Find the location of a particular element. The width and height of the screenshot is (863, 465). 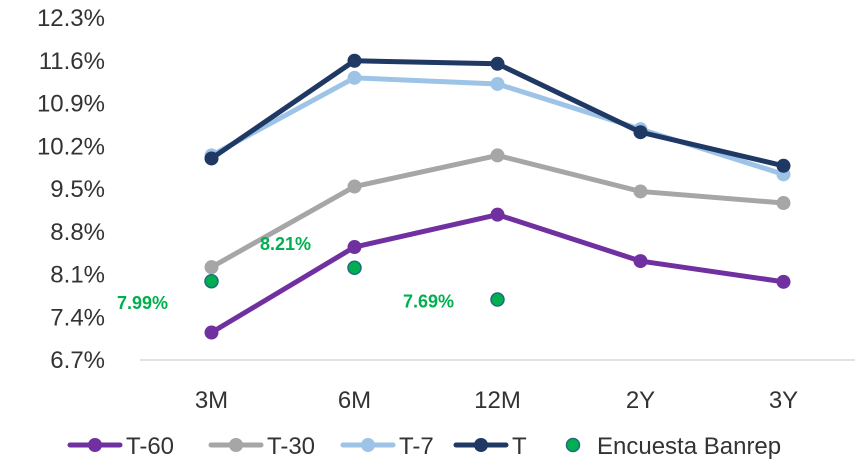

legend-item-survey: Encuesta Banrep is located at coordinates (673, 446).